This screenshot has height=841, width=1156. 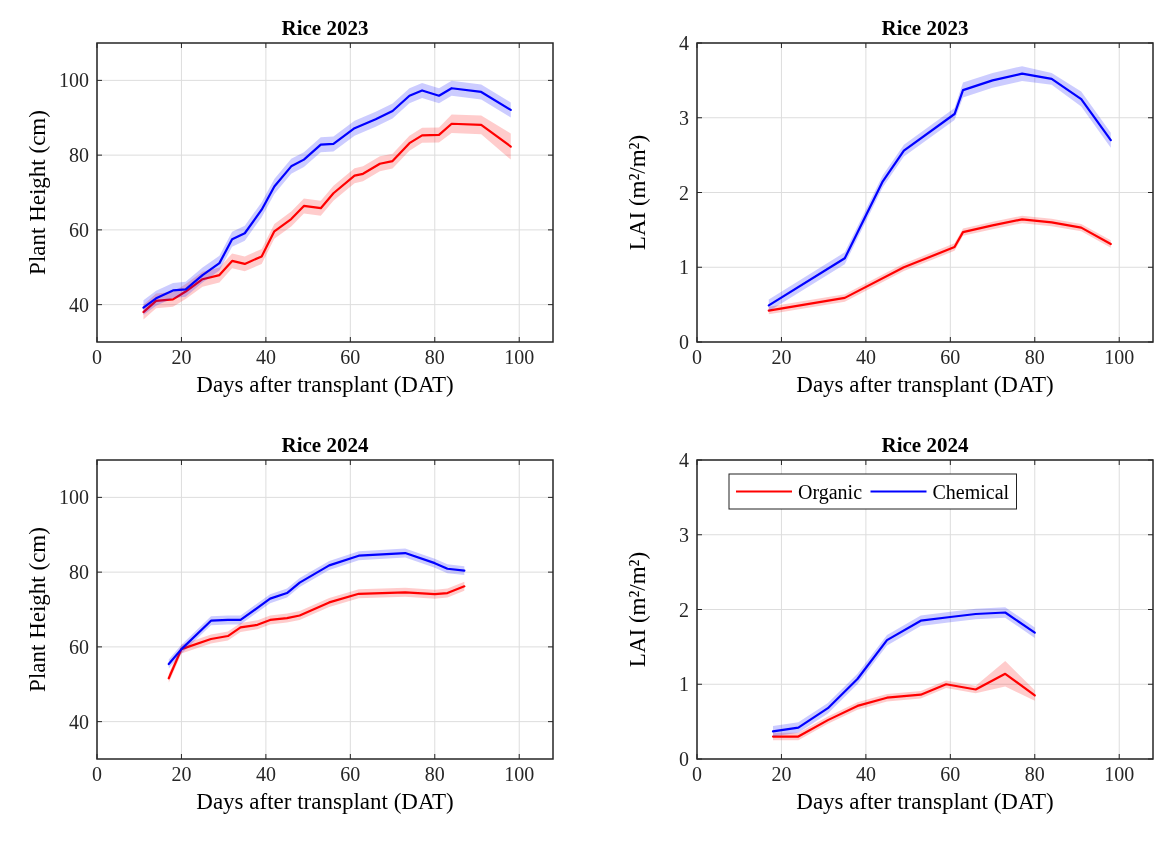 I want to click on legend-label: Chemical, so click(x=971, y=491).